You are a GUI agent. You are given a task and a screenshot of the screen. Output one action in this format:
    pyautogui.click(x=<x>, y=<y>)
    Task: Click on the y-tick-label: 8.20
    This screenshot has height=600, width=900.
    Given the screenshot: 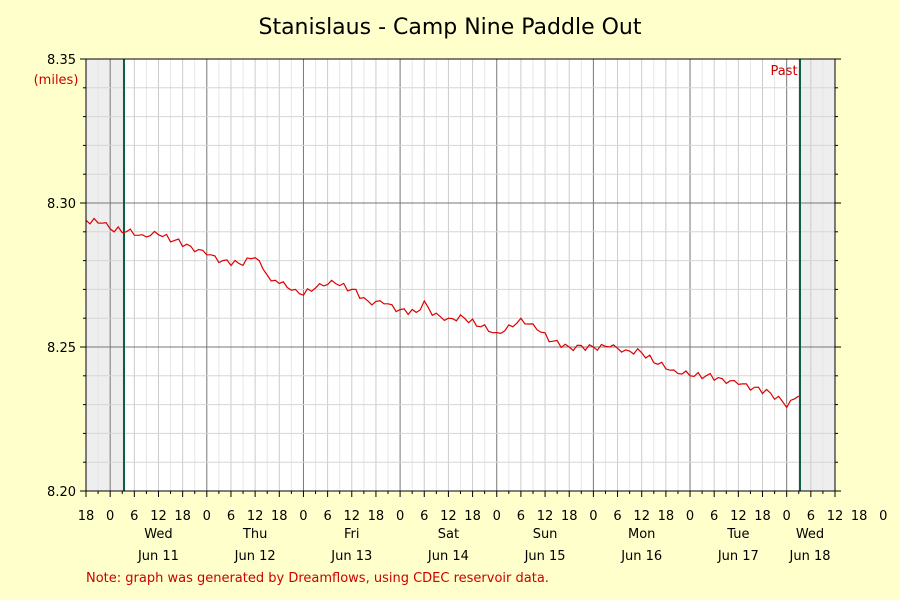 What is the action you would take?
    pyautogui.click(x=61, y=492)
    